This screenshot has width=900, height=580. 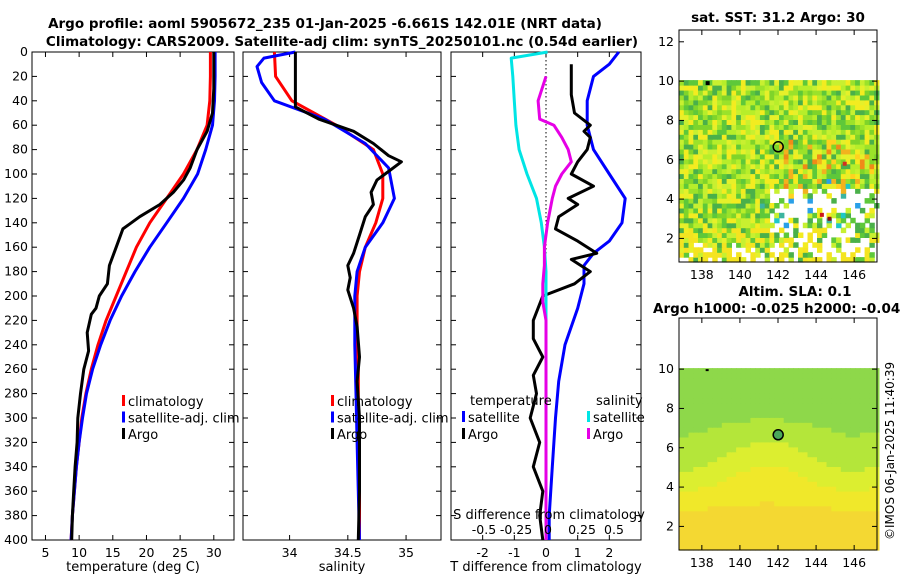 I want to click on temp-line-argo, so click(x=143, y=296).